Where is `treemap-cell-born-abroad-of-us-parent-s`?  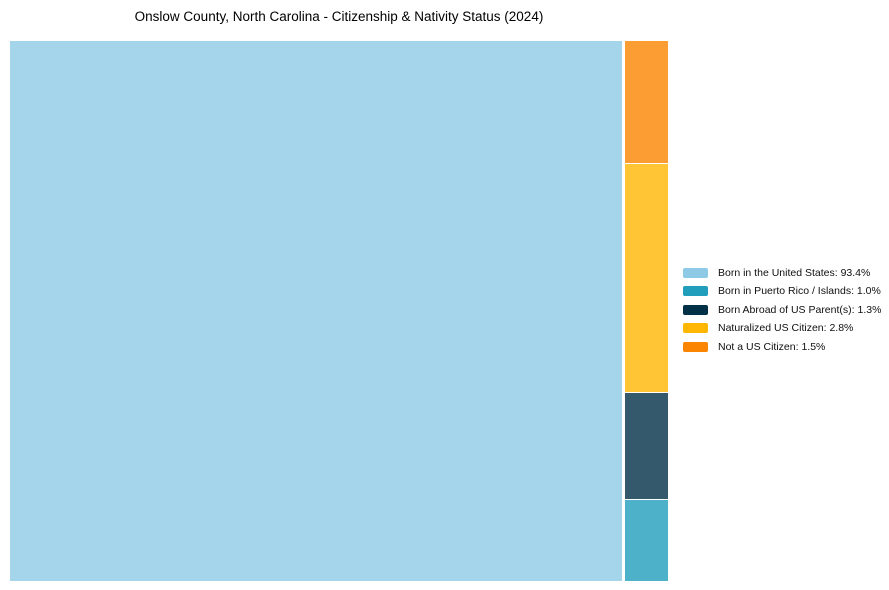 treemap-cell-born-abroad-of-us-parent-s is located at coordinates (646, 445).